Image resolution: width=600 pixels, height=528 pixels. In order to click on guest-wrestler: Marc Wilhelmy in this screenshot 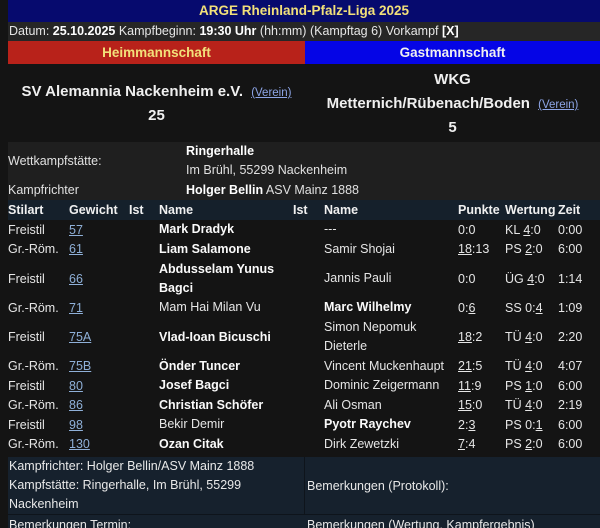, I will do `click(368, 307)`.